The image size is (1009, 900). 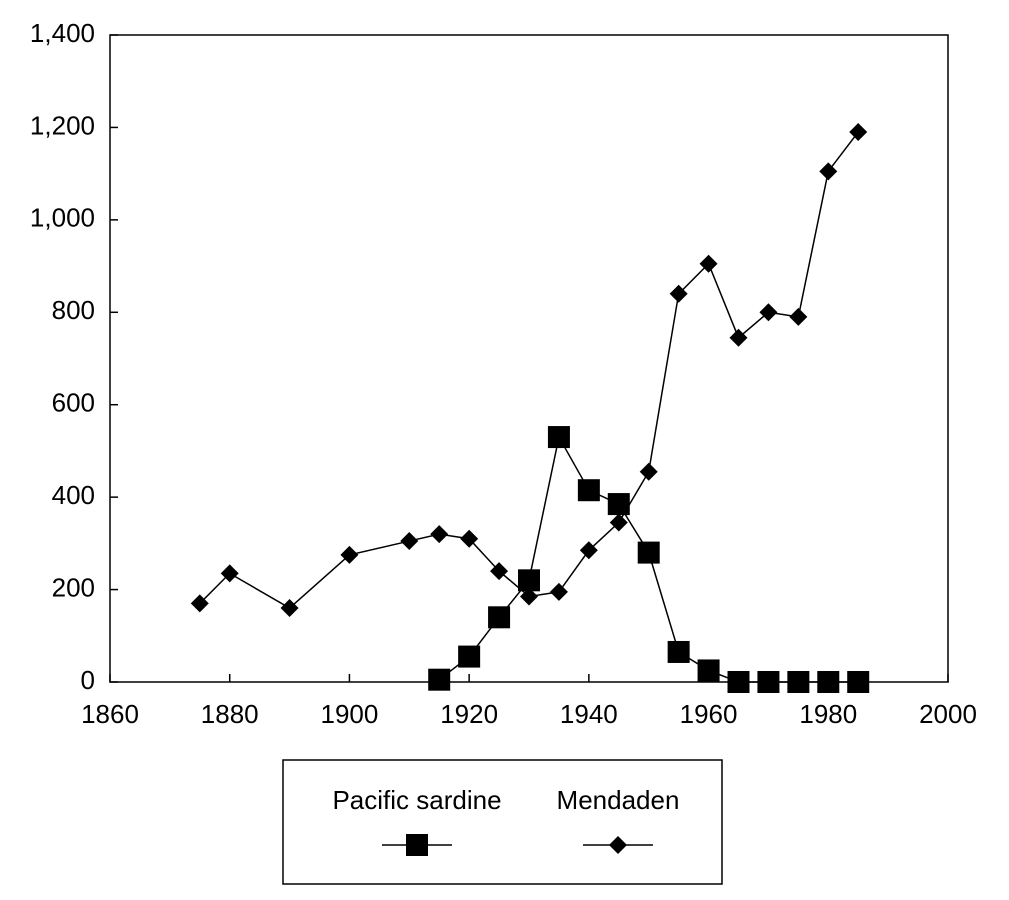 What do you see at coordinates (709, 714) in the screenshot?
I see `x-tick-label: 1960` at bounding box center [709, 714].